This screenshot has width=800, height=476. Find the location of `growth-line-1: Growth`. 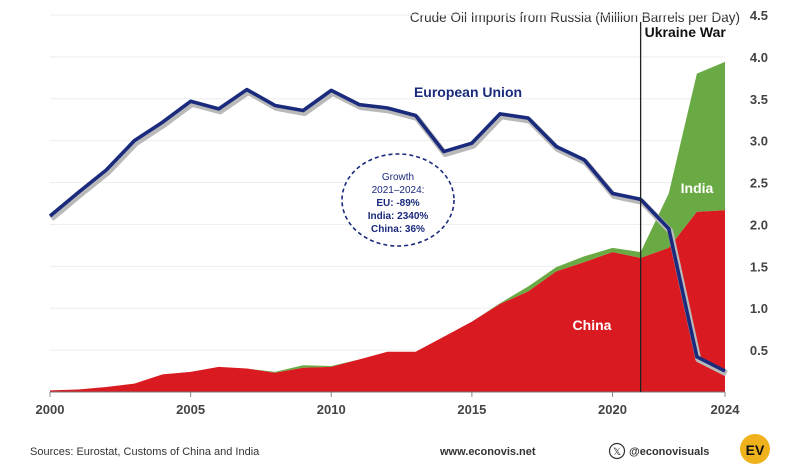

growth-line-1: Growth is located at coordinates (398, 177).